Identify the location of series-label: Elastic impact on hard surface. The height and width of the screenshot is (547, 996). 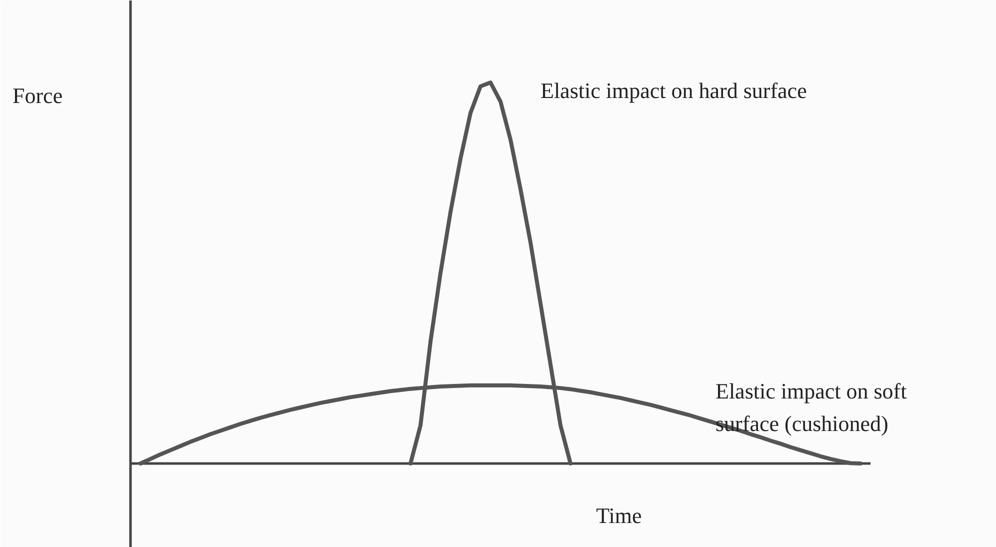
(673, 90).